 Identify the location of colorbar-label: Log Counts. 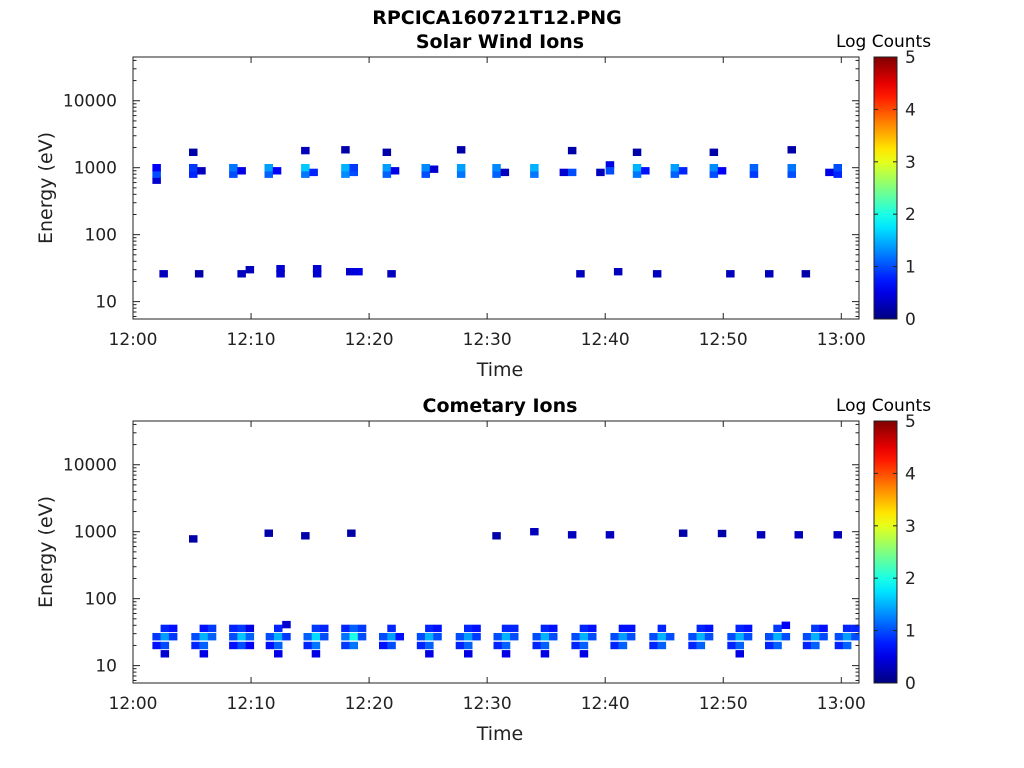
(883, 42).